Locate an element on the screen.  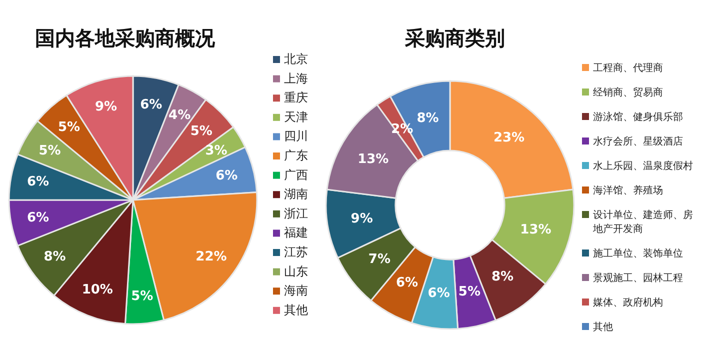
legend-label: 景观施工、园林工程 is located at coordinates (638, 278).